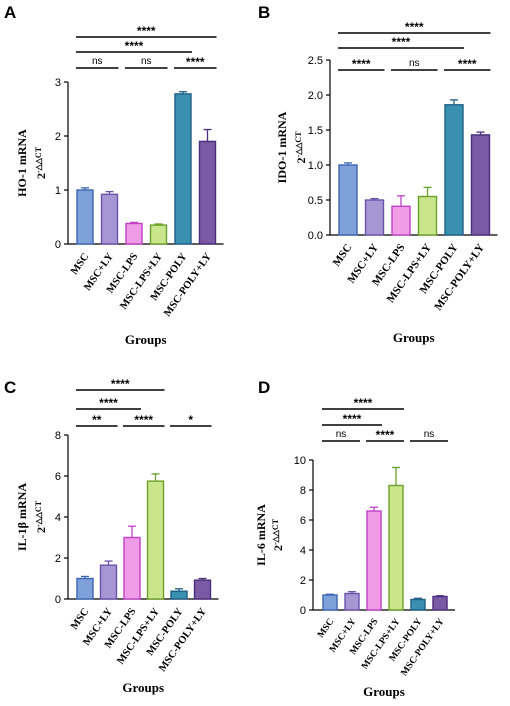  I want to click on y-tick-label: 3, so click(58, 83).